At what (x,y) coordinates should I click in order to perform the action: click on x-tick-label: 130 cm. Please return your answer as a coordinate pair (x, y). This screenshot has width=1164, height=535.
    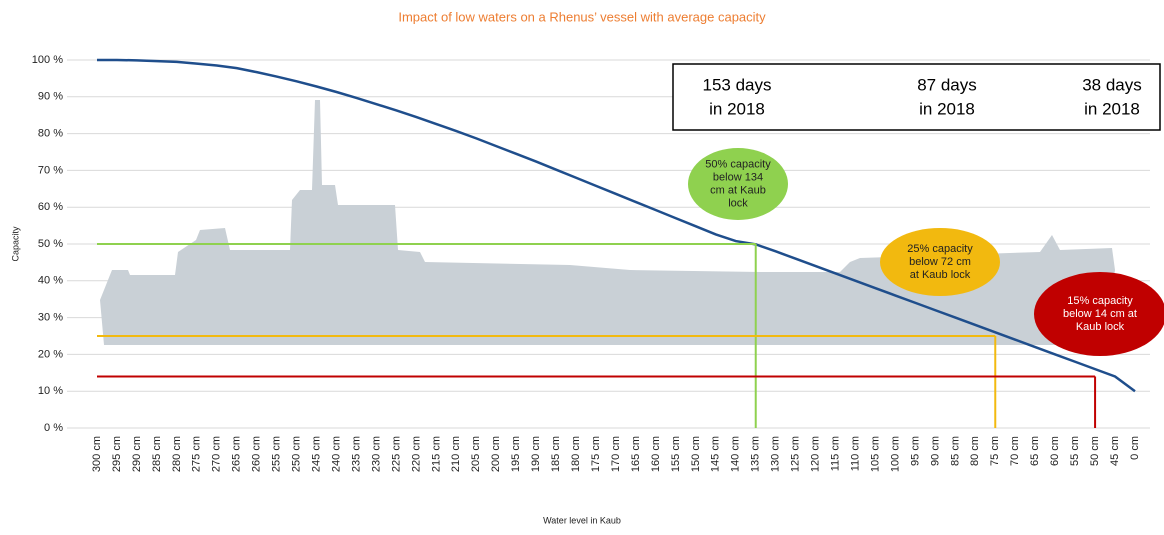
    Looking at the image, I should click on (776, 454).